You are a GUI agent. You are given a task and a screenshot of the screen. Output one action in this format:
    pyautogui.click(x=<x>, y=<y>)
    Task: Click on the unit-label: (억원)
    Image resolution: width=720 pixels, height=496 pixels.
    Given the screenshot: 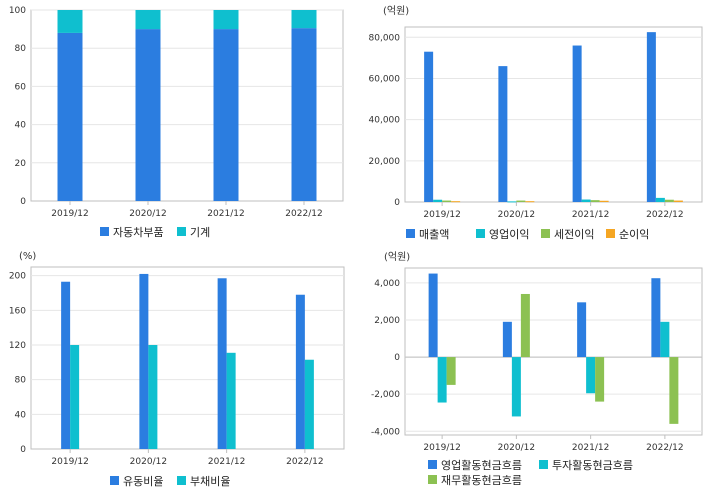 What is the action you would take?
    pyautogui.click(x=397, y=257)
    